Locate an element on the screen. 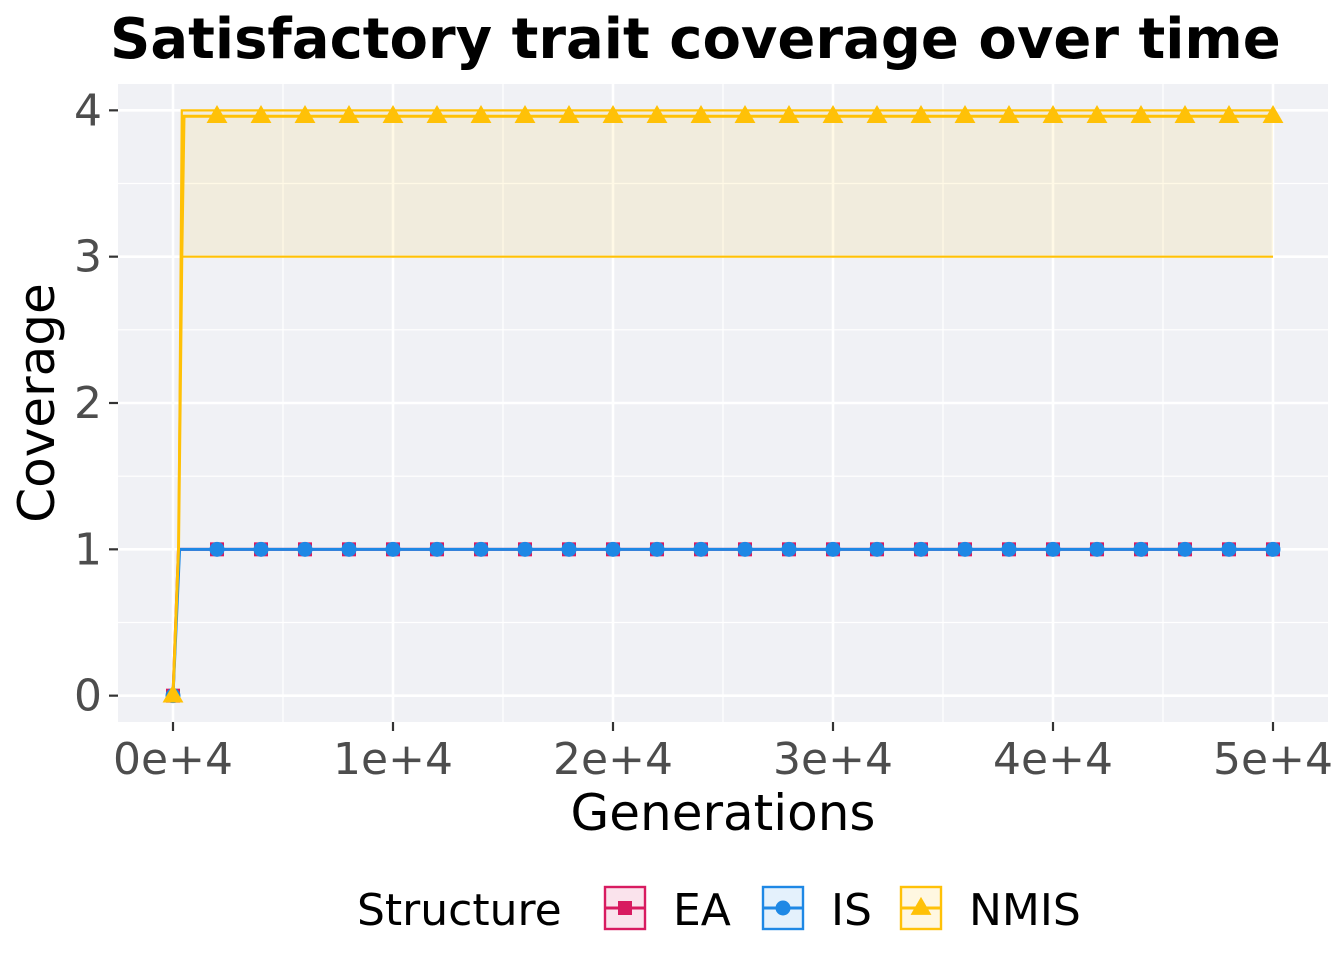  legend-item-ea: EA is located at coordinates (667, 910).